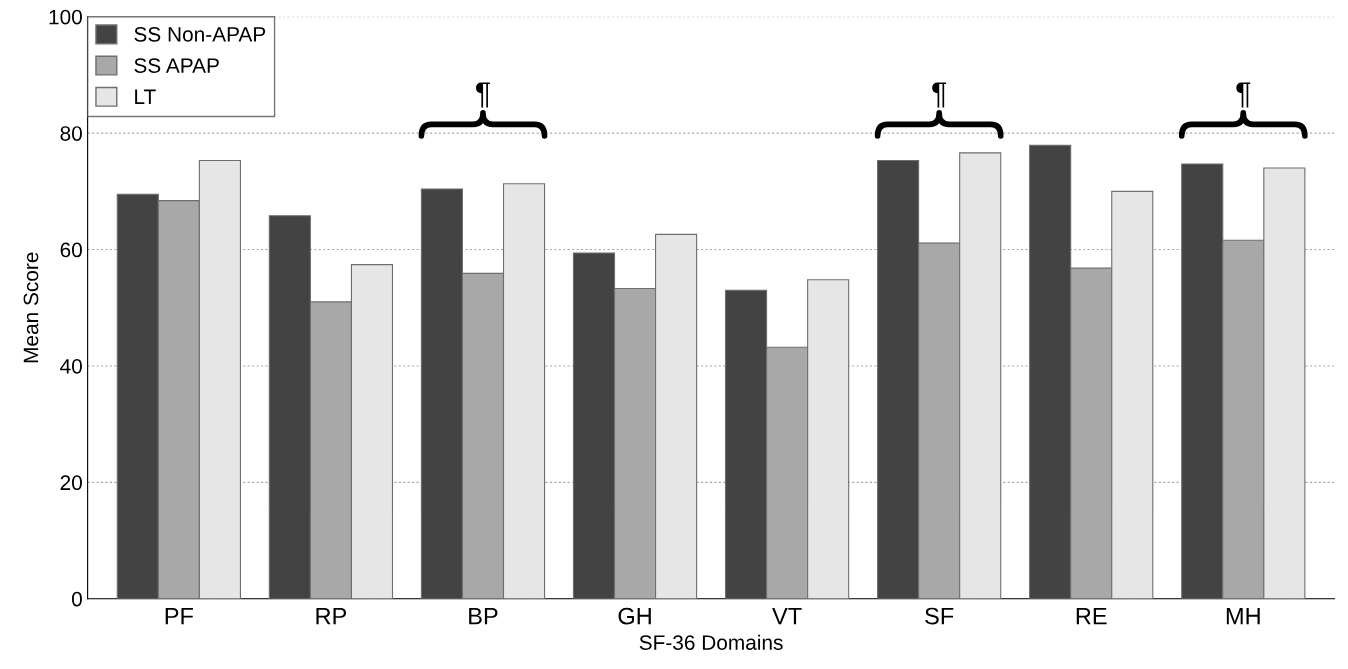 This screenshot has width=1348, height=669. I want to click on x-tick-label: BP, so click(483, 616).